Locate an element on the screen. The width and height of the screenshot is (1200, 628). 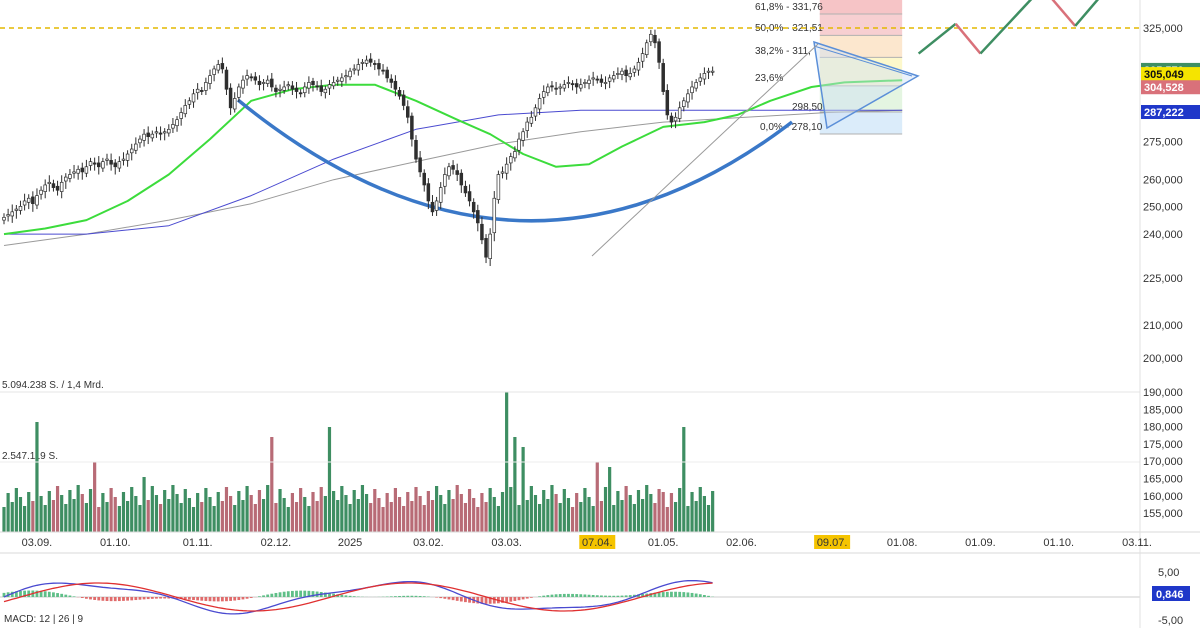
projection-down-leg is located at coordinates (968, 39).